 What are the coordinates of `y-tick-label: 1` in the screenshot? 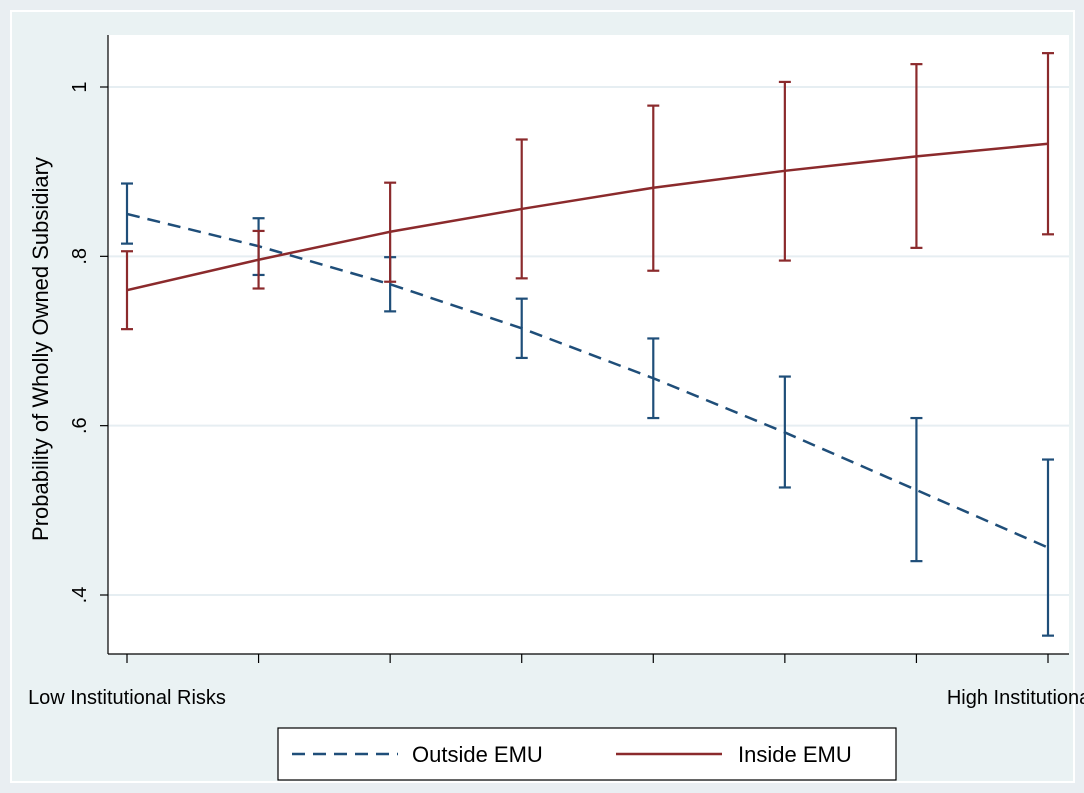 It's located at (80, 86).